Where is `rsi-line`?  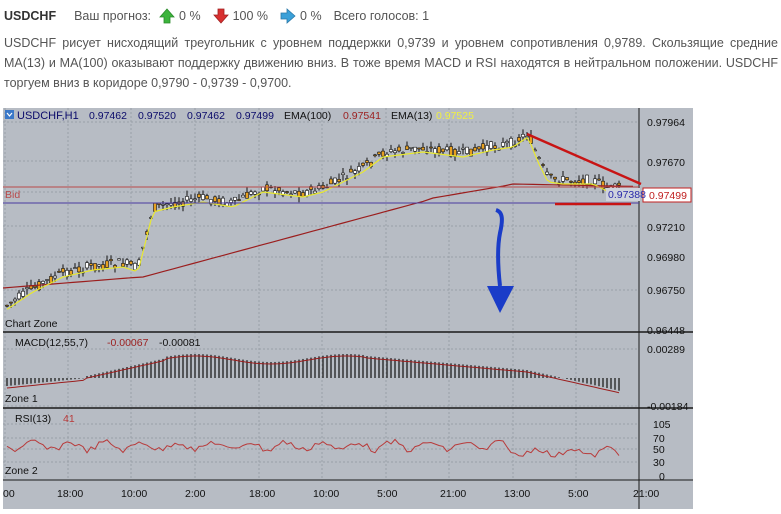
rsi-line is located at coordinates (313, 448).